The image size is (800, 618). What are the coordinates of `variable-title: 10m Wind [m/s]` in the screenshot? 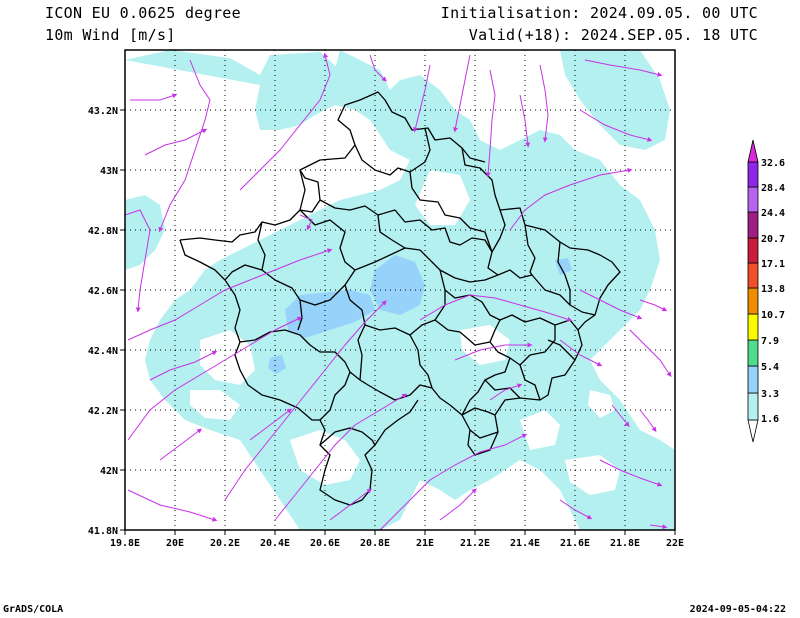 It's located at (110, 35).